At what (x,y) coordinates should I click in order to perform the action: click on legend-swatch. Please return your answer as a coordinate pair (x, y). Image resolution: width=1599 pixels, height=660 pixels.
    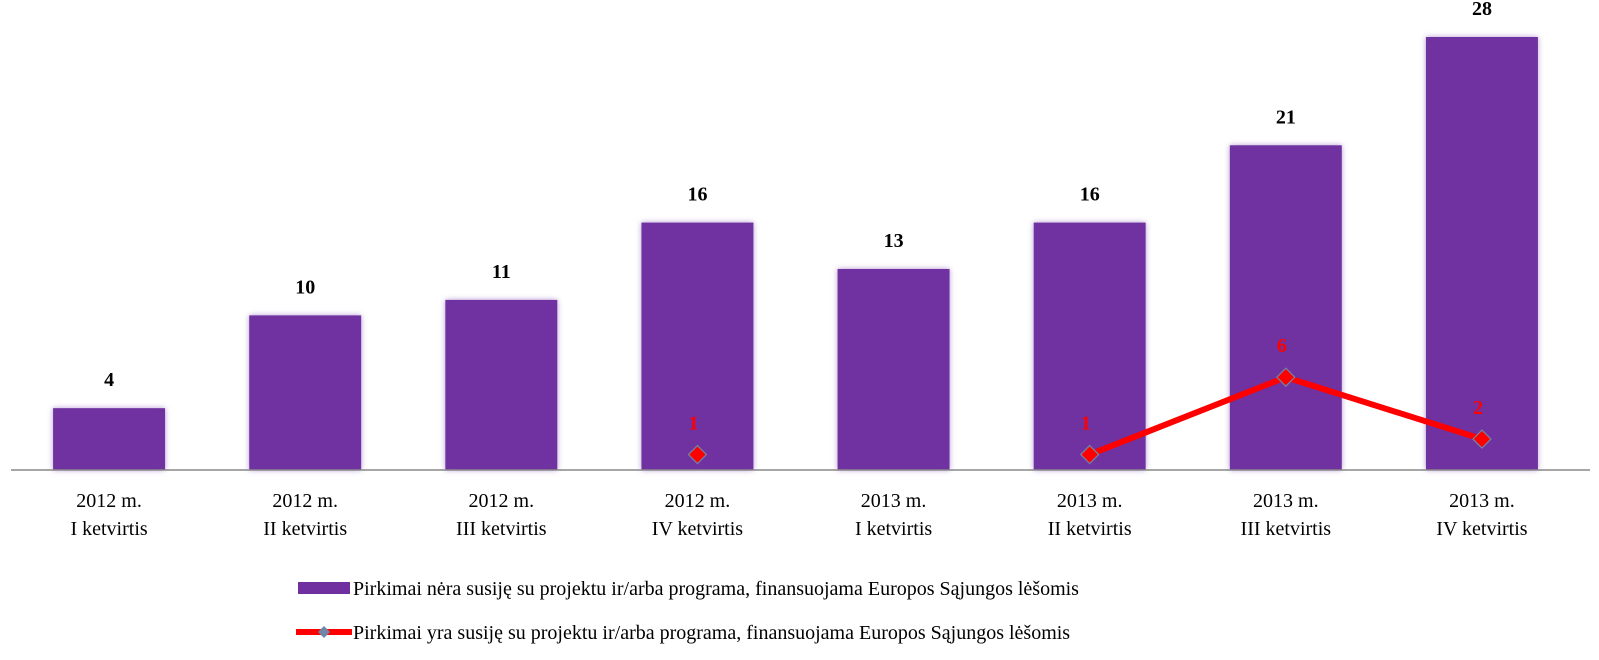
    Looking at the image, I should click on (324, 588).